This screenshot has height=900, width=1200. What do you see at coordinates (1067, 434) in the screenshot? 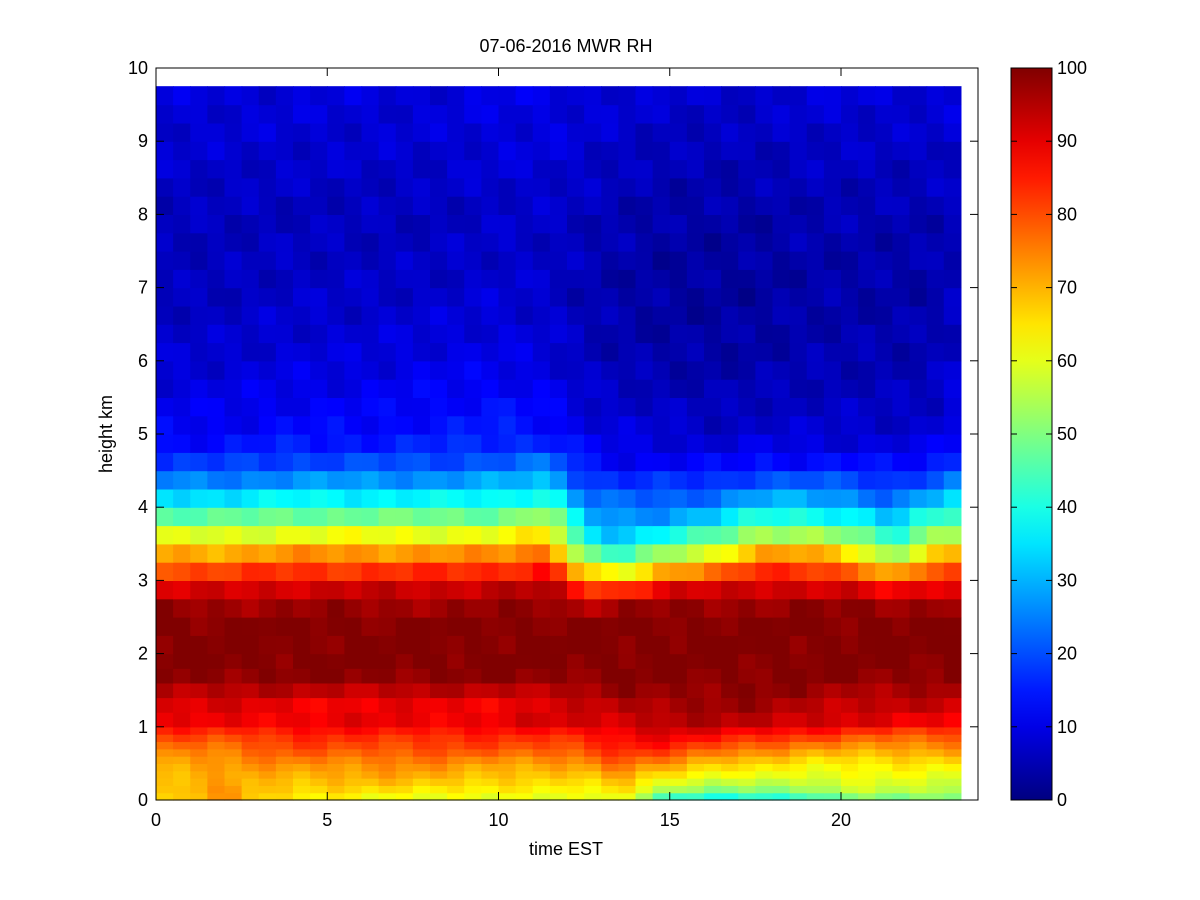
I see `colorbar-tick-label: 50` at bounding box center [1067, 434].